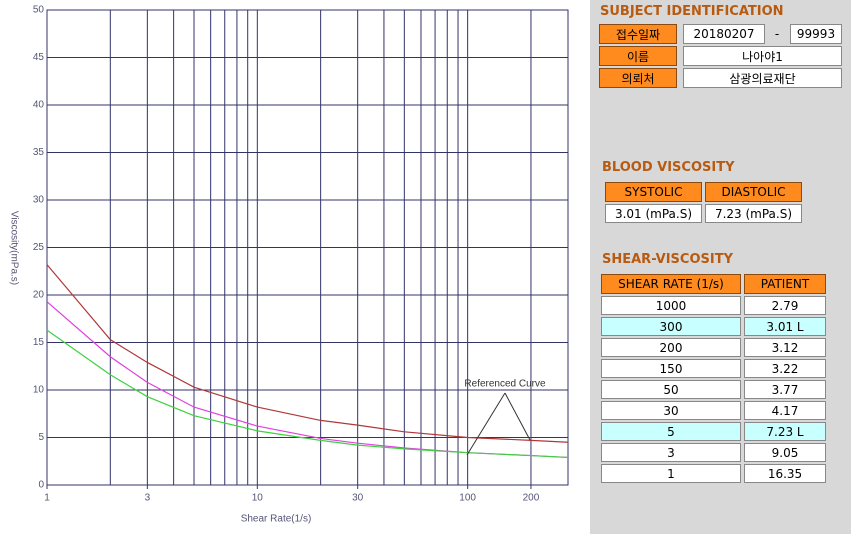 The image size is (851, 534). What do you see at coordinates (785, 326) in the screenshot?
I see `patient-value: 3.01 L` at bounding box center [785, 326].